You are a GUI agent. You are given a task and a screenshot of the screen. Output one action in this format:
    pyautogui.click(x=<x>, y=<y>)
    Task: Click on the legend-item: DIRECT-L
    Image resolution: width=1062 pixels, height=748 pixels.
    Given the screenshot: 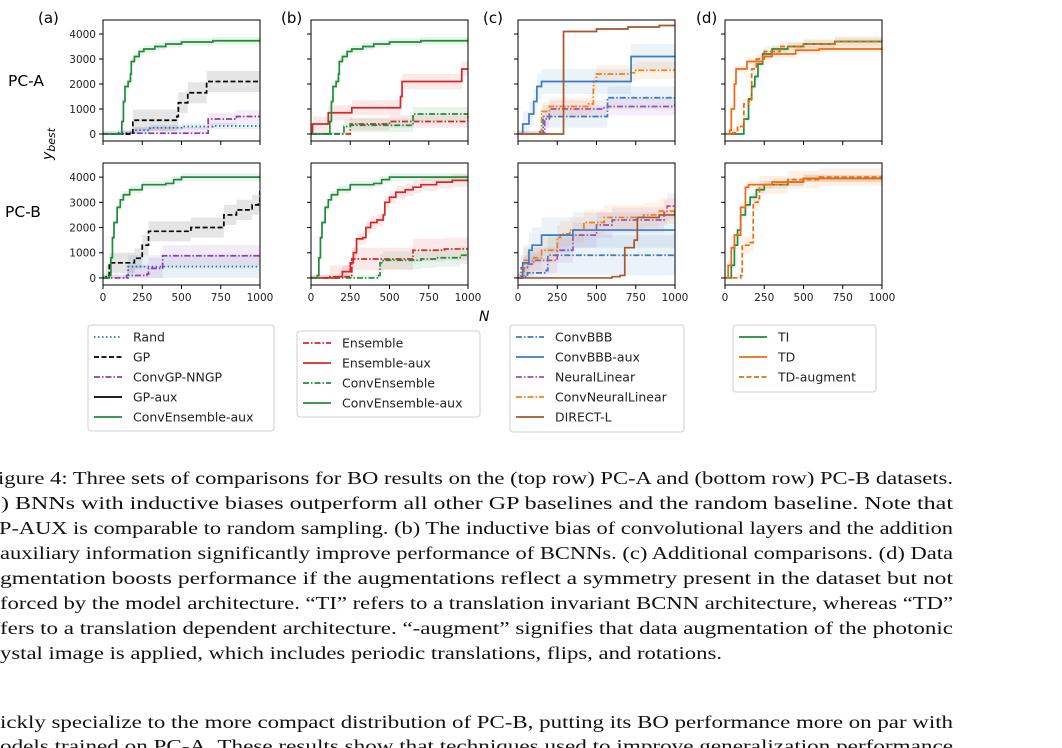 What is the action you would take?
    pyautogui.click(x=564, y=417)
    